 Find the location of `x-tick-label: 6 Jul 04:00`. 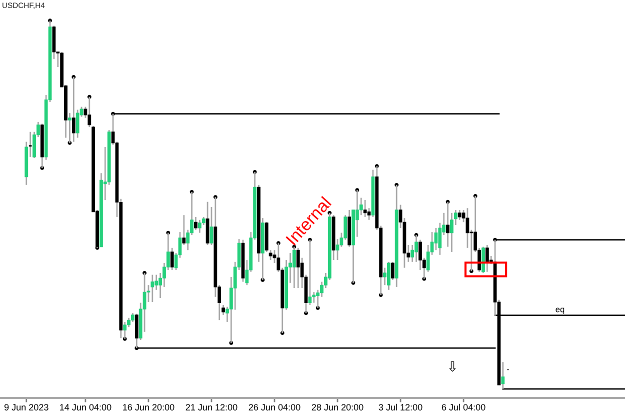

x-tick-label: 6 Jul 04:00 is located at coordinates (464, 407).